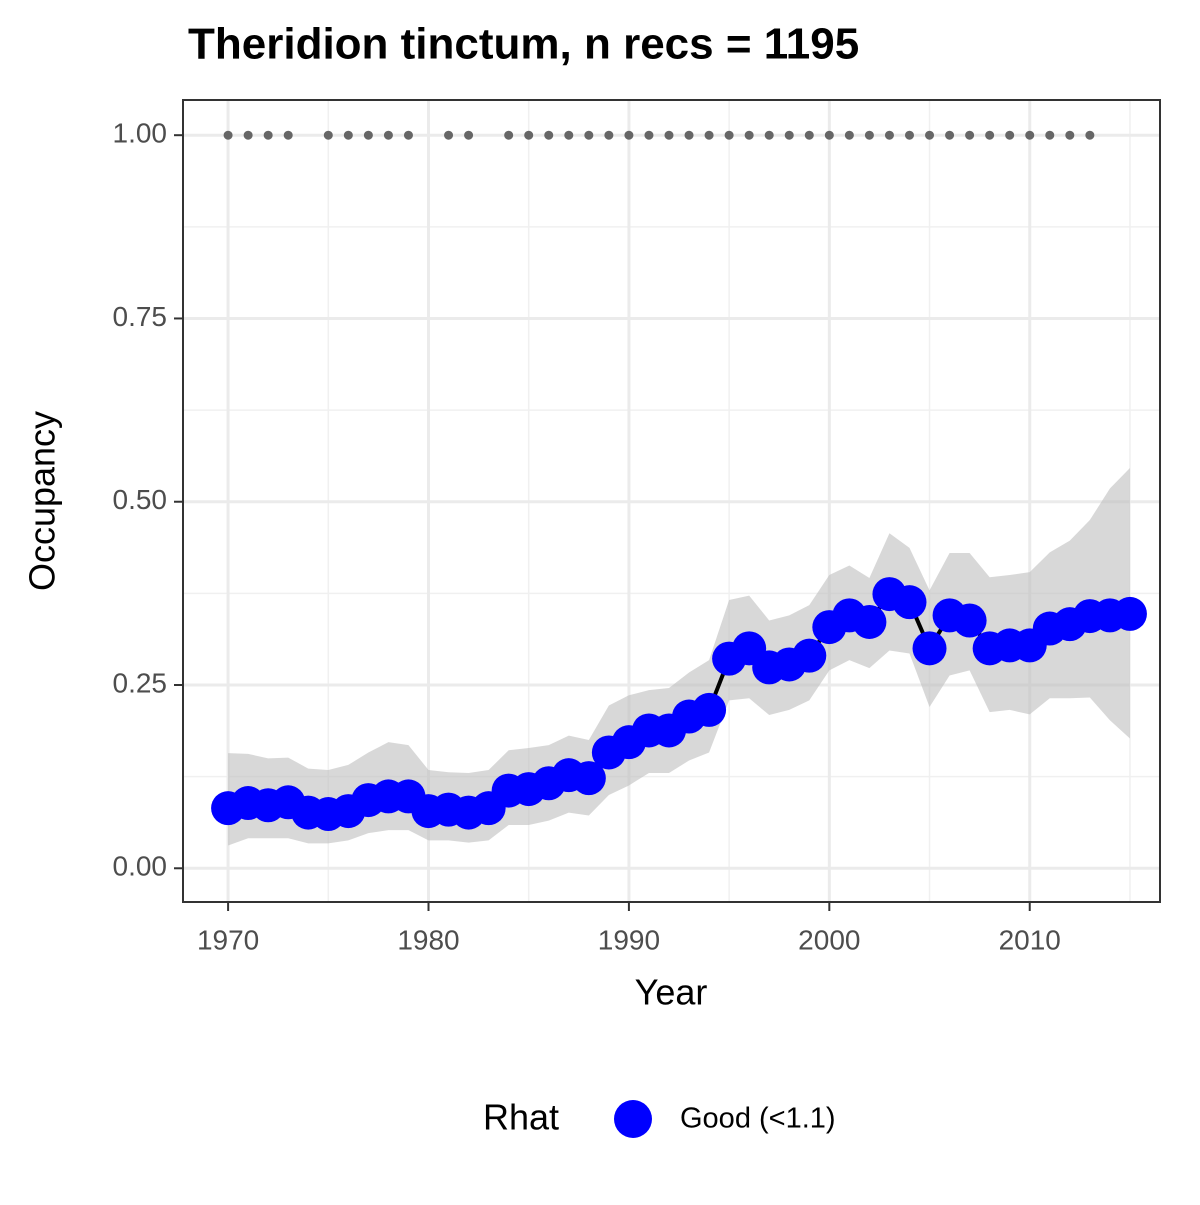 The image size is (1200, 1205). I want to click on x-axis-title: Year, so click(671, 992).